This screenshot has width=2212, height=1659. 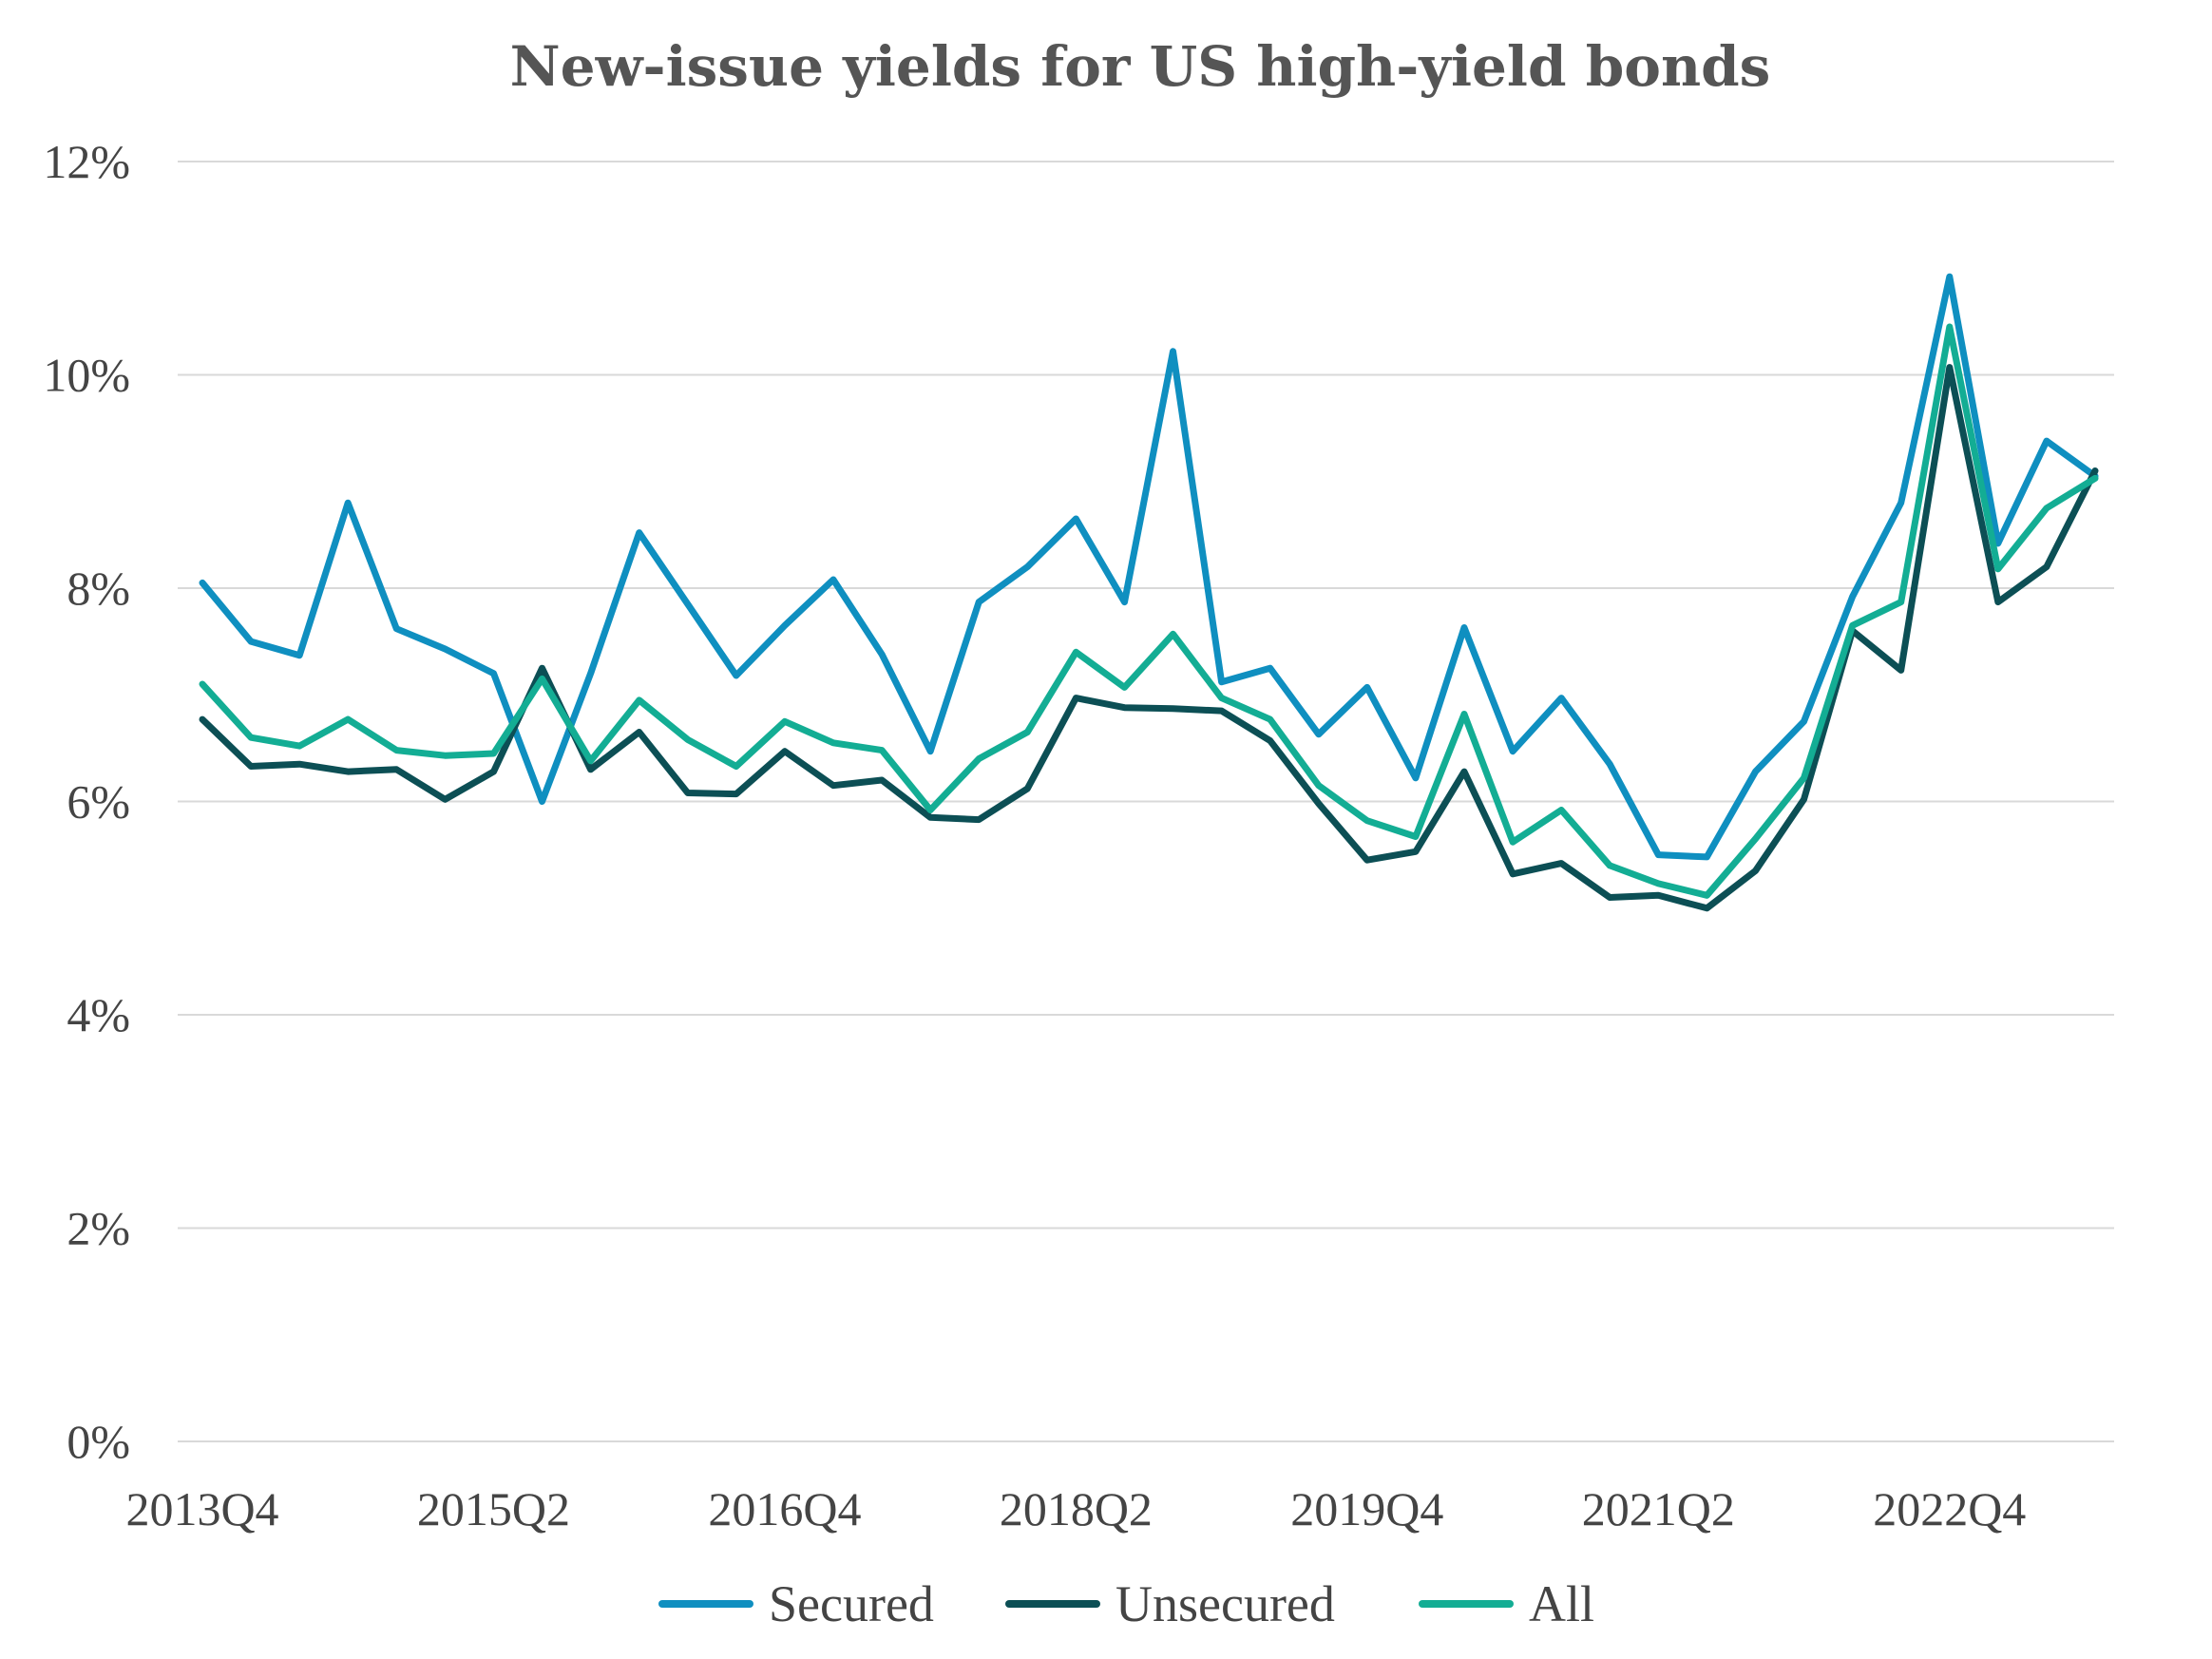 I want to click on x-tick-label: 2019Q4, so click(x=1366, y=1508).